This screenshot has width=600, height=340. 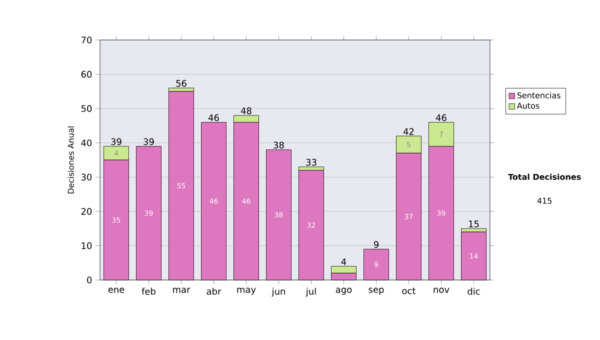 I want to click on legend-label: Sentencias, so click(x=538, y=95).